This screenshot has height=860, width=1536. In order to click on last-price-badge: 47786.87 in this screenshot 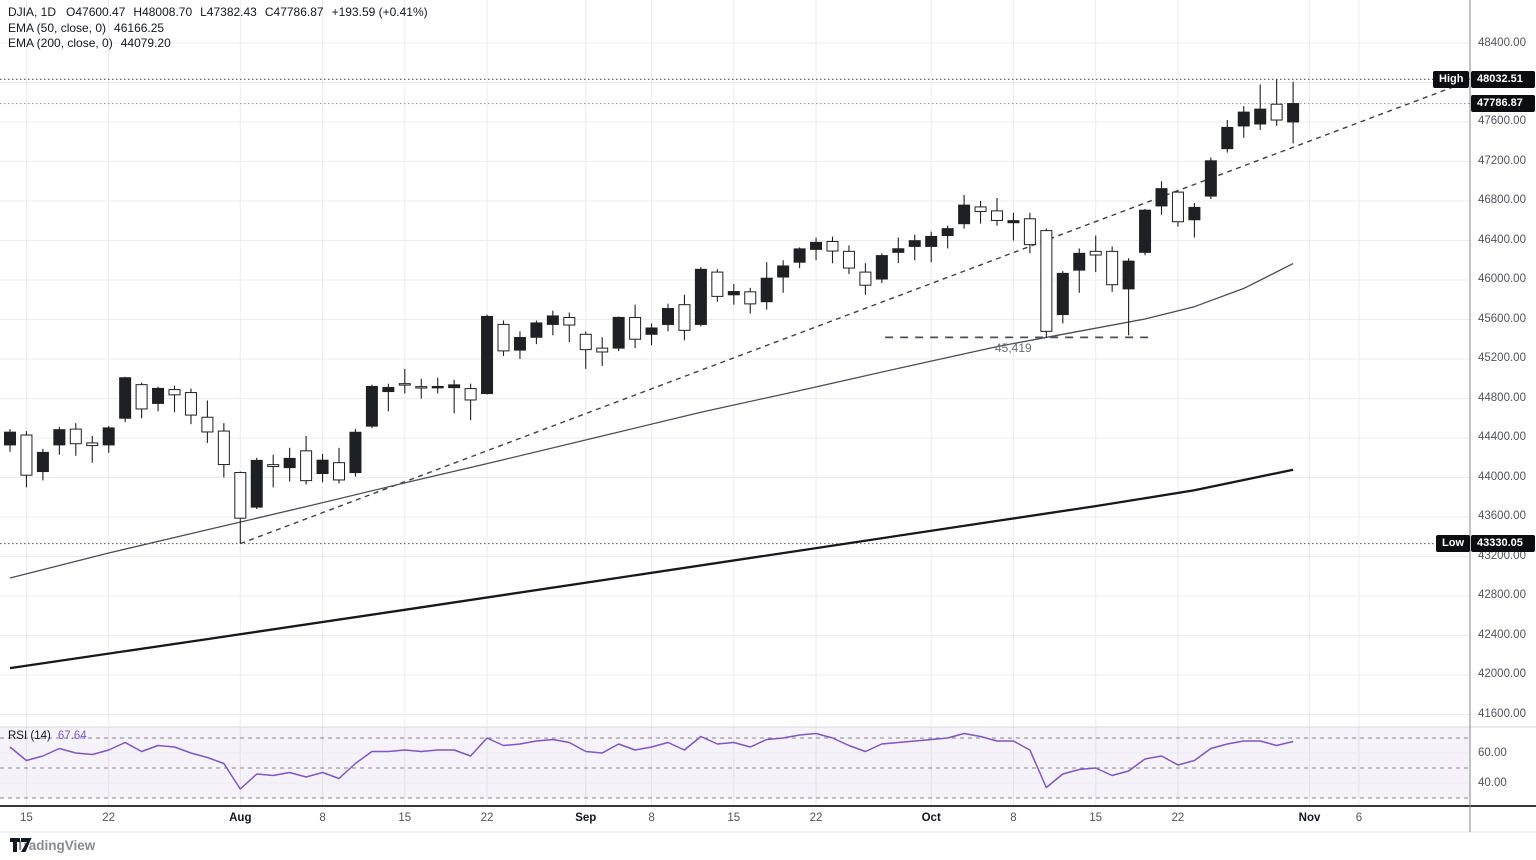, I will do `click(1503, 104)`.